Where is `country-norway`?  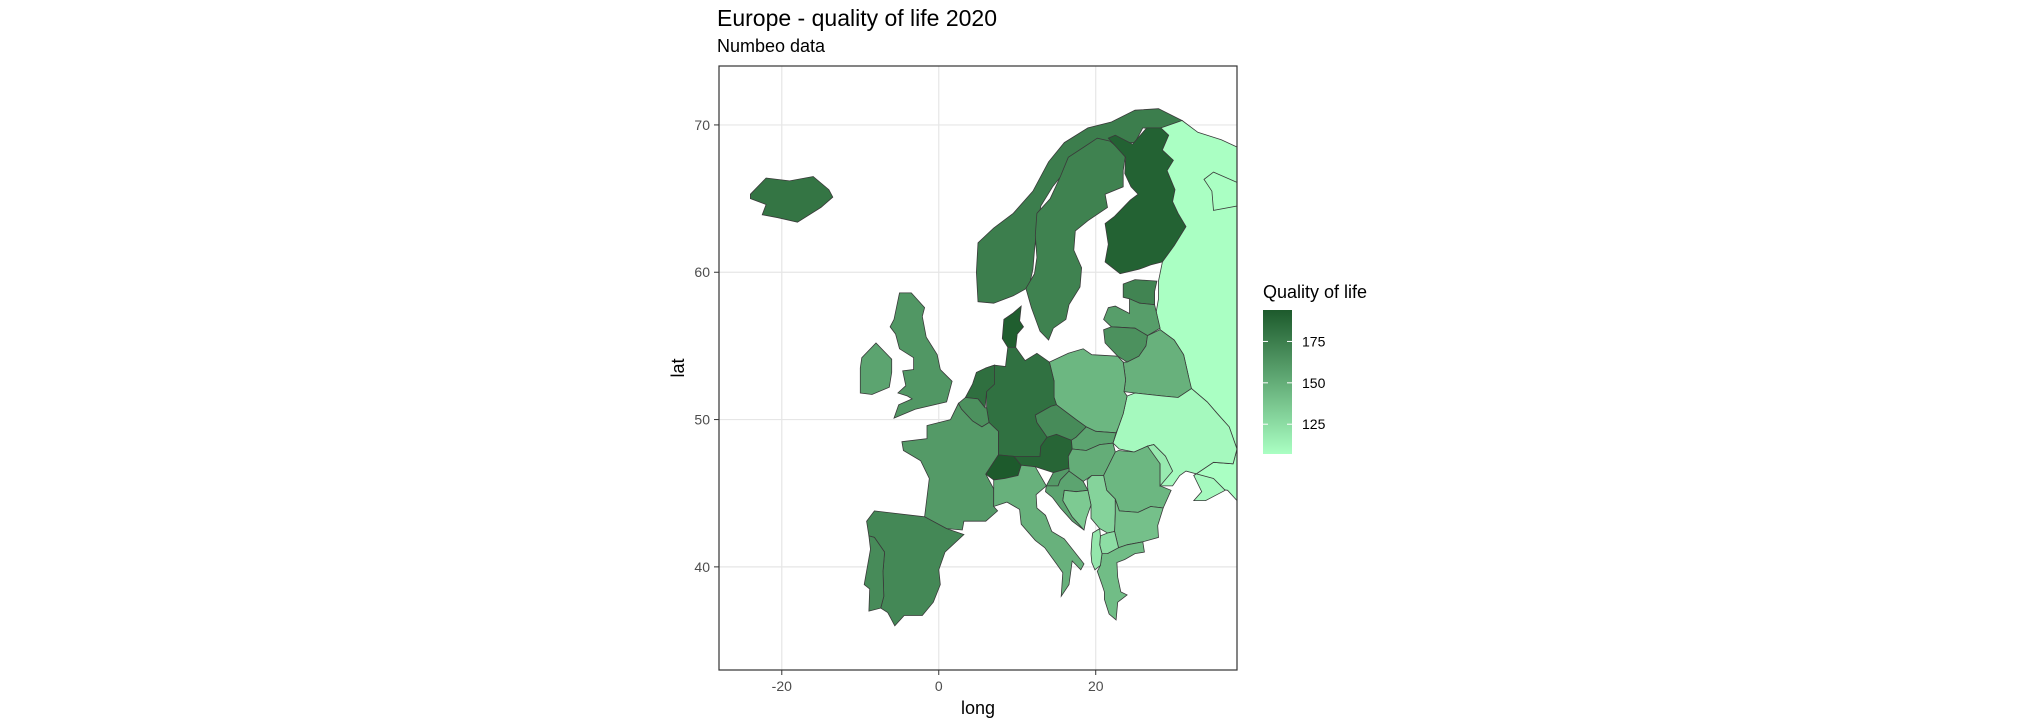
country-norway is located at coordinates (1079, 206).